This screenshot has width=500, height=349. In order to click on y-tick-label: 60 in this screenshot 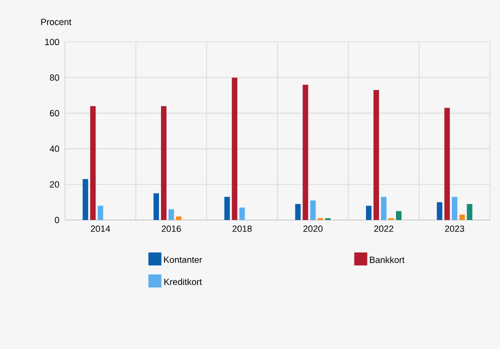, I will do `click(55, 113)`.